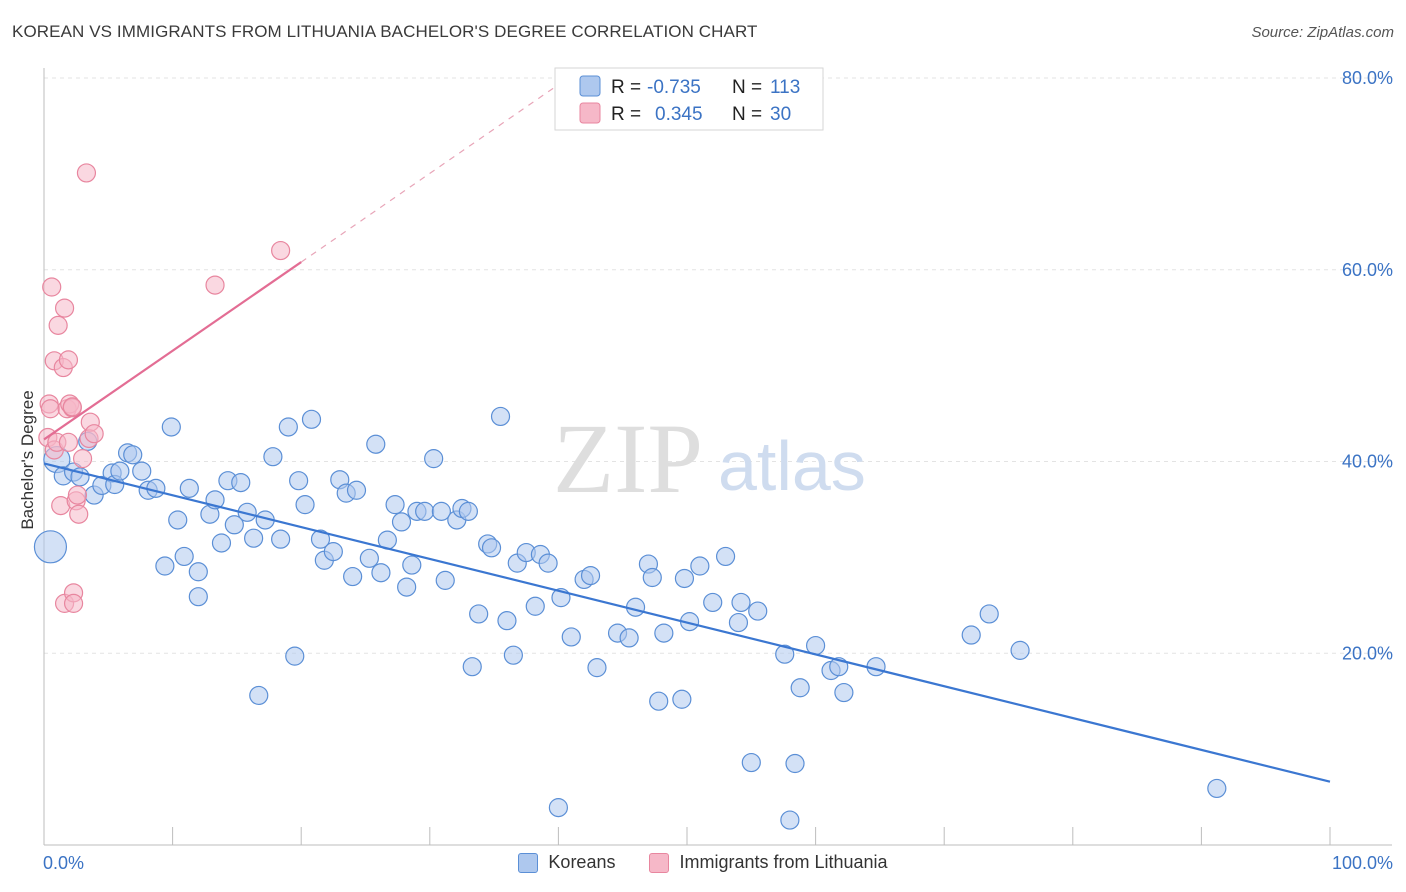 The height and width of the screenshot is (892, 1406). Describe the element at coordinates (1367, 78) in the screenshot. I see `y-tick-label-3: 80.0%` at that location.